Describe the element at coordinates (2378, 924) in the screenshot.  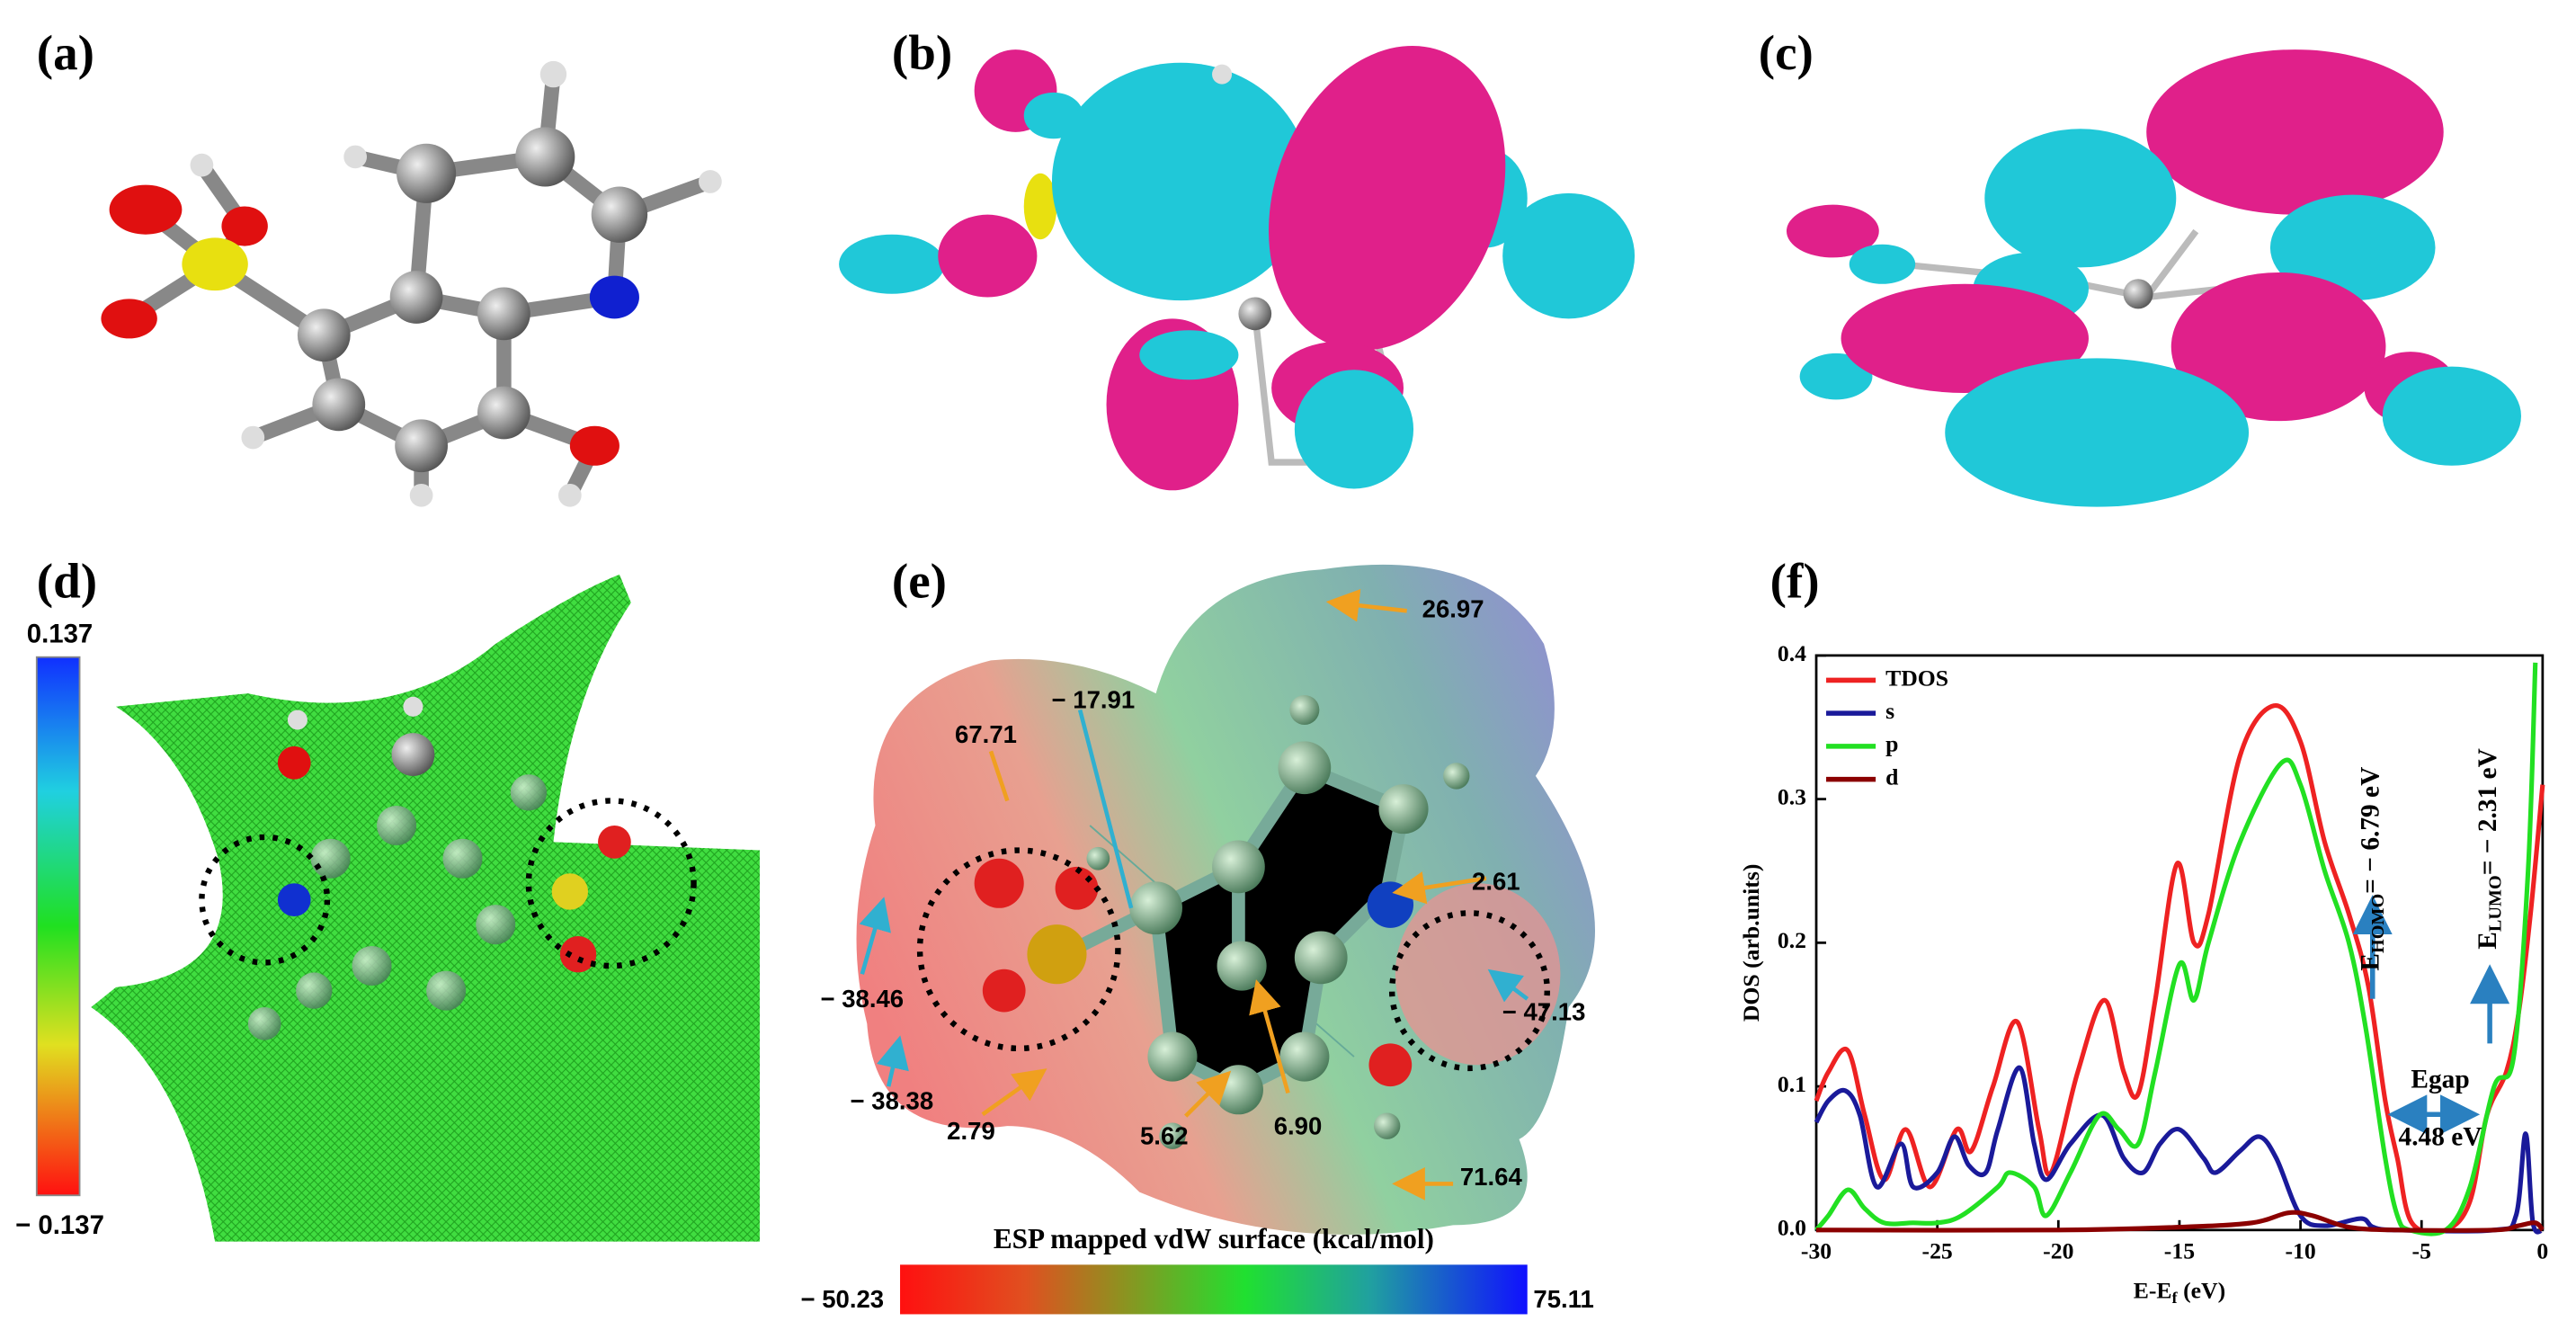
I see `energy-label-part: HOMO` at that location.